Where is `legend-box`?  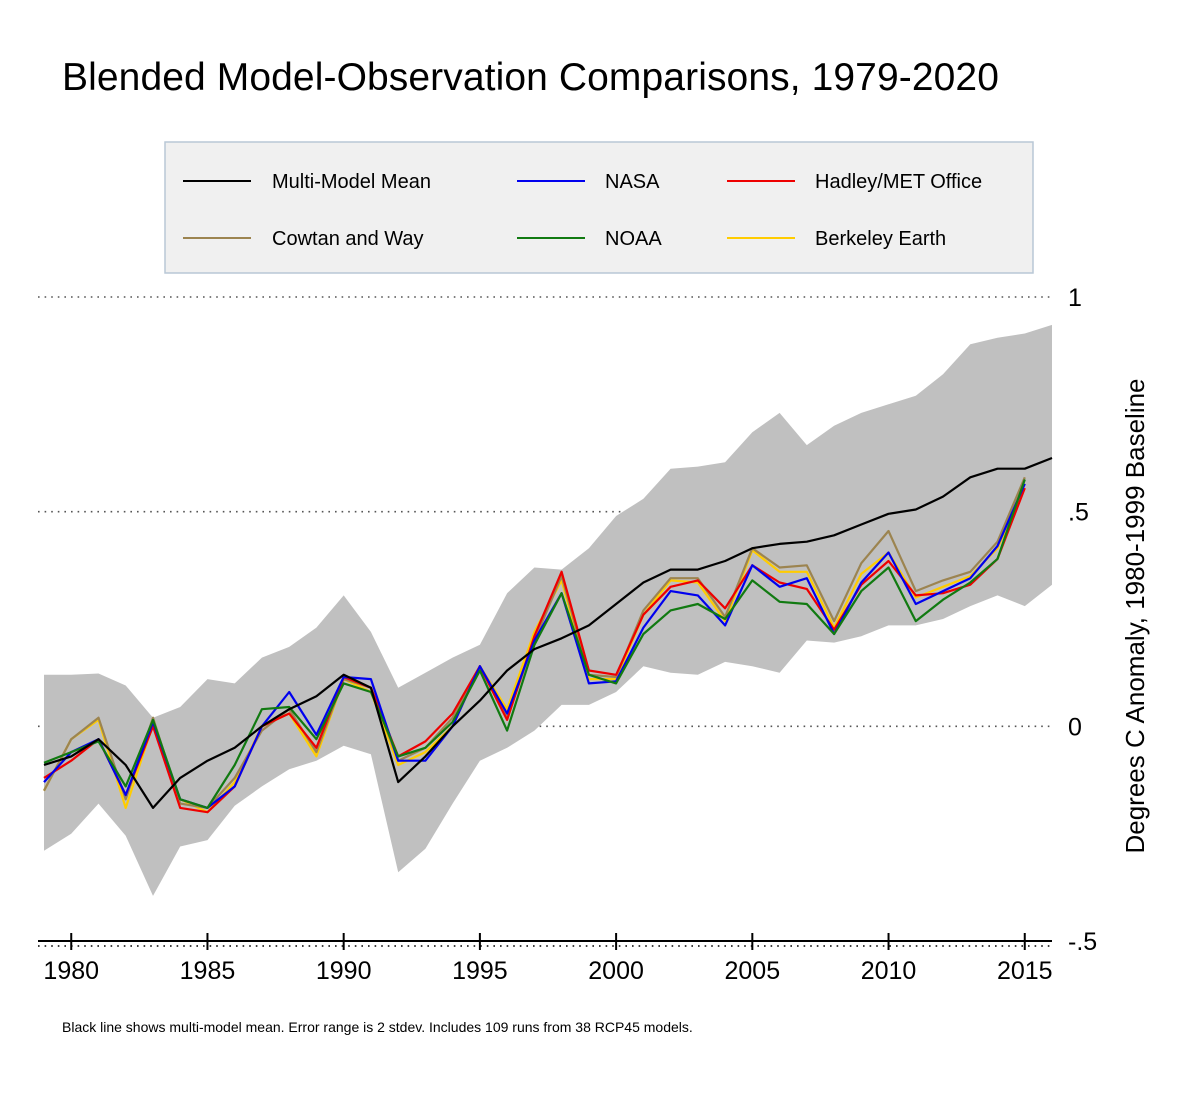 legend-box is located at coordinates (599, 207).